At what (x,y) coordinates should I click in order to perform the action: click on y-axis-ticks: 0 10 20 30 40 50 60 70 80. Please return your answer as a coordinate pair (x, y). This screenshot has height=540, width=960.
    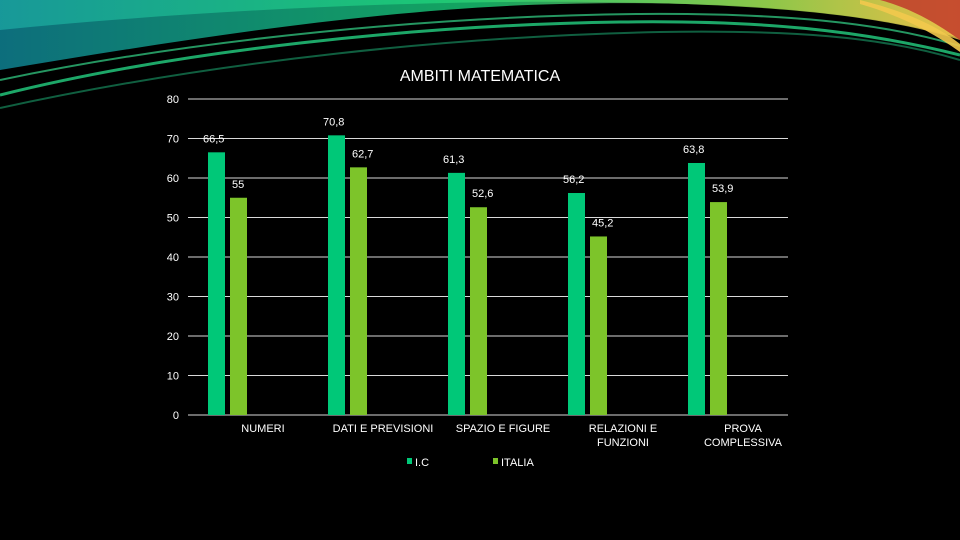
    Looking at the image, I should click on (173, 258).